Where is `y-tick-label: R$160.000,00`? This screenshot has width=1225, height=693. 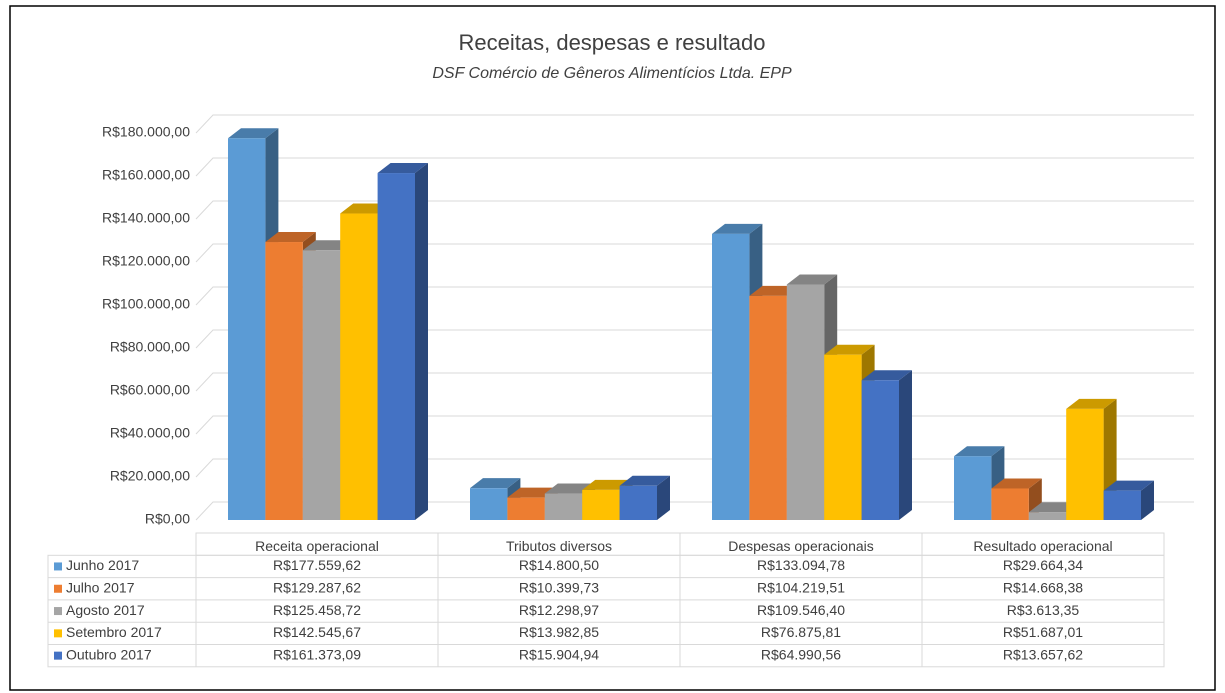
y-tick-label: R$160.000,00 is located at coordinates (146, 175).